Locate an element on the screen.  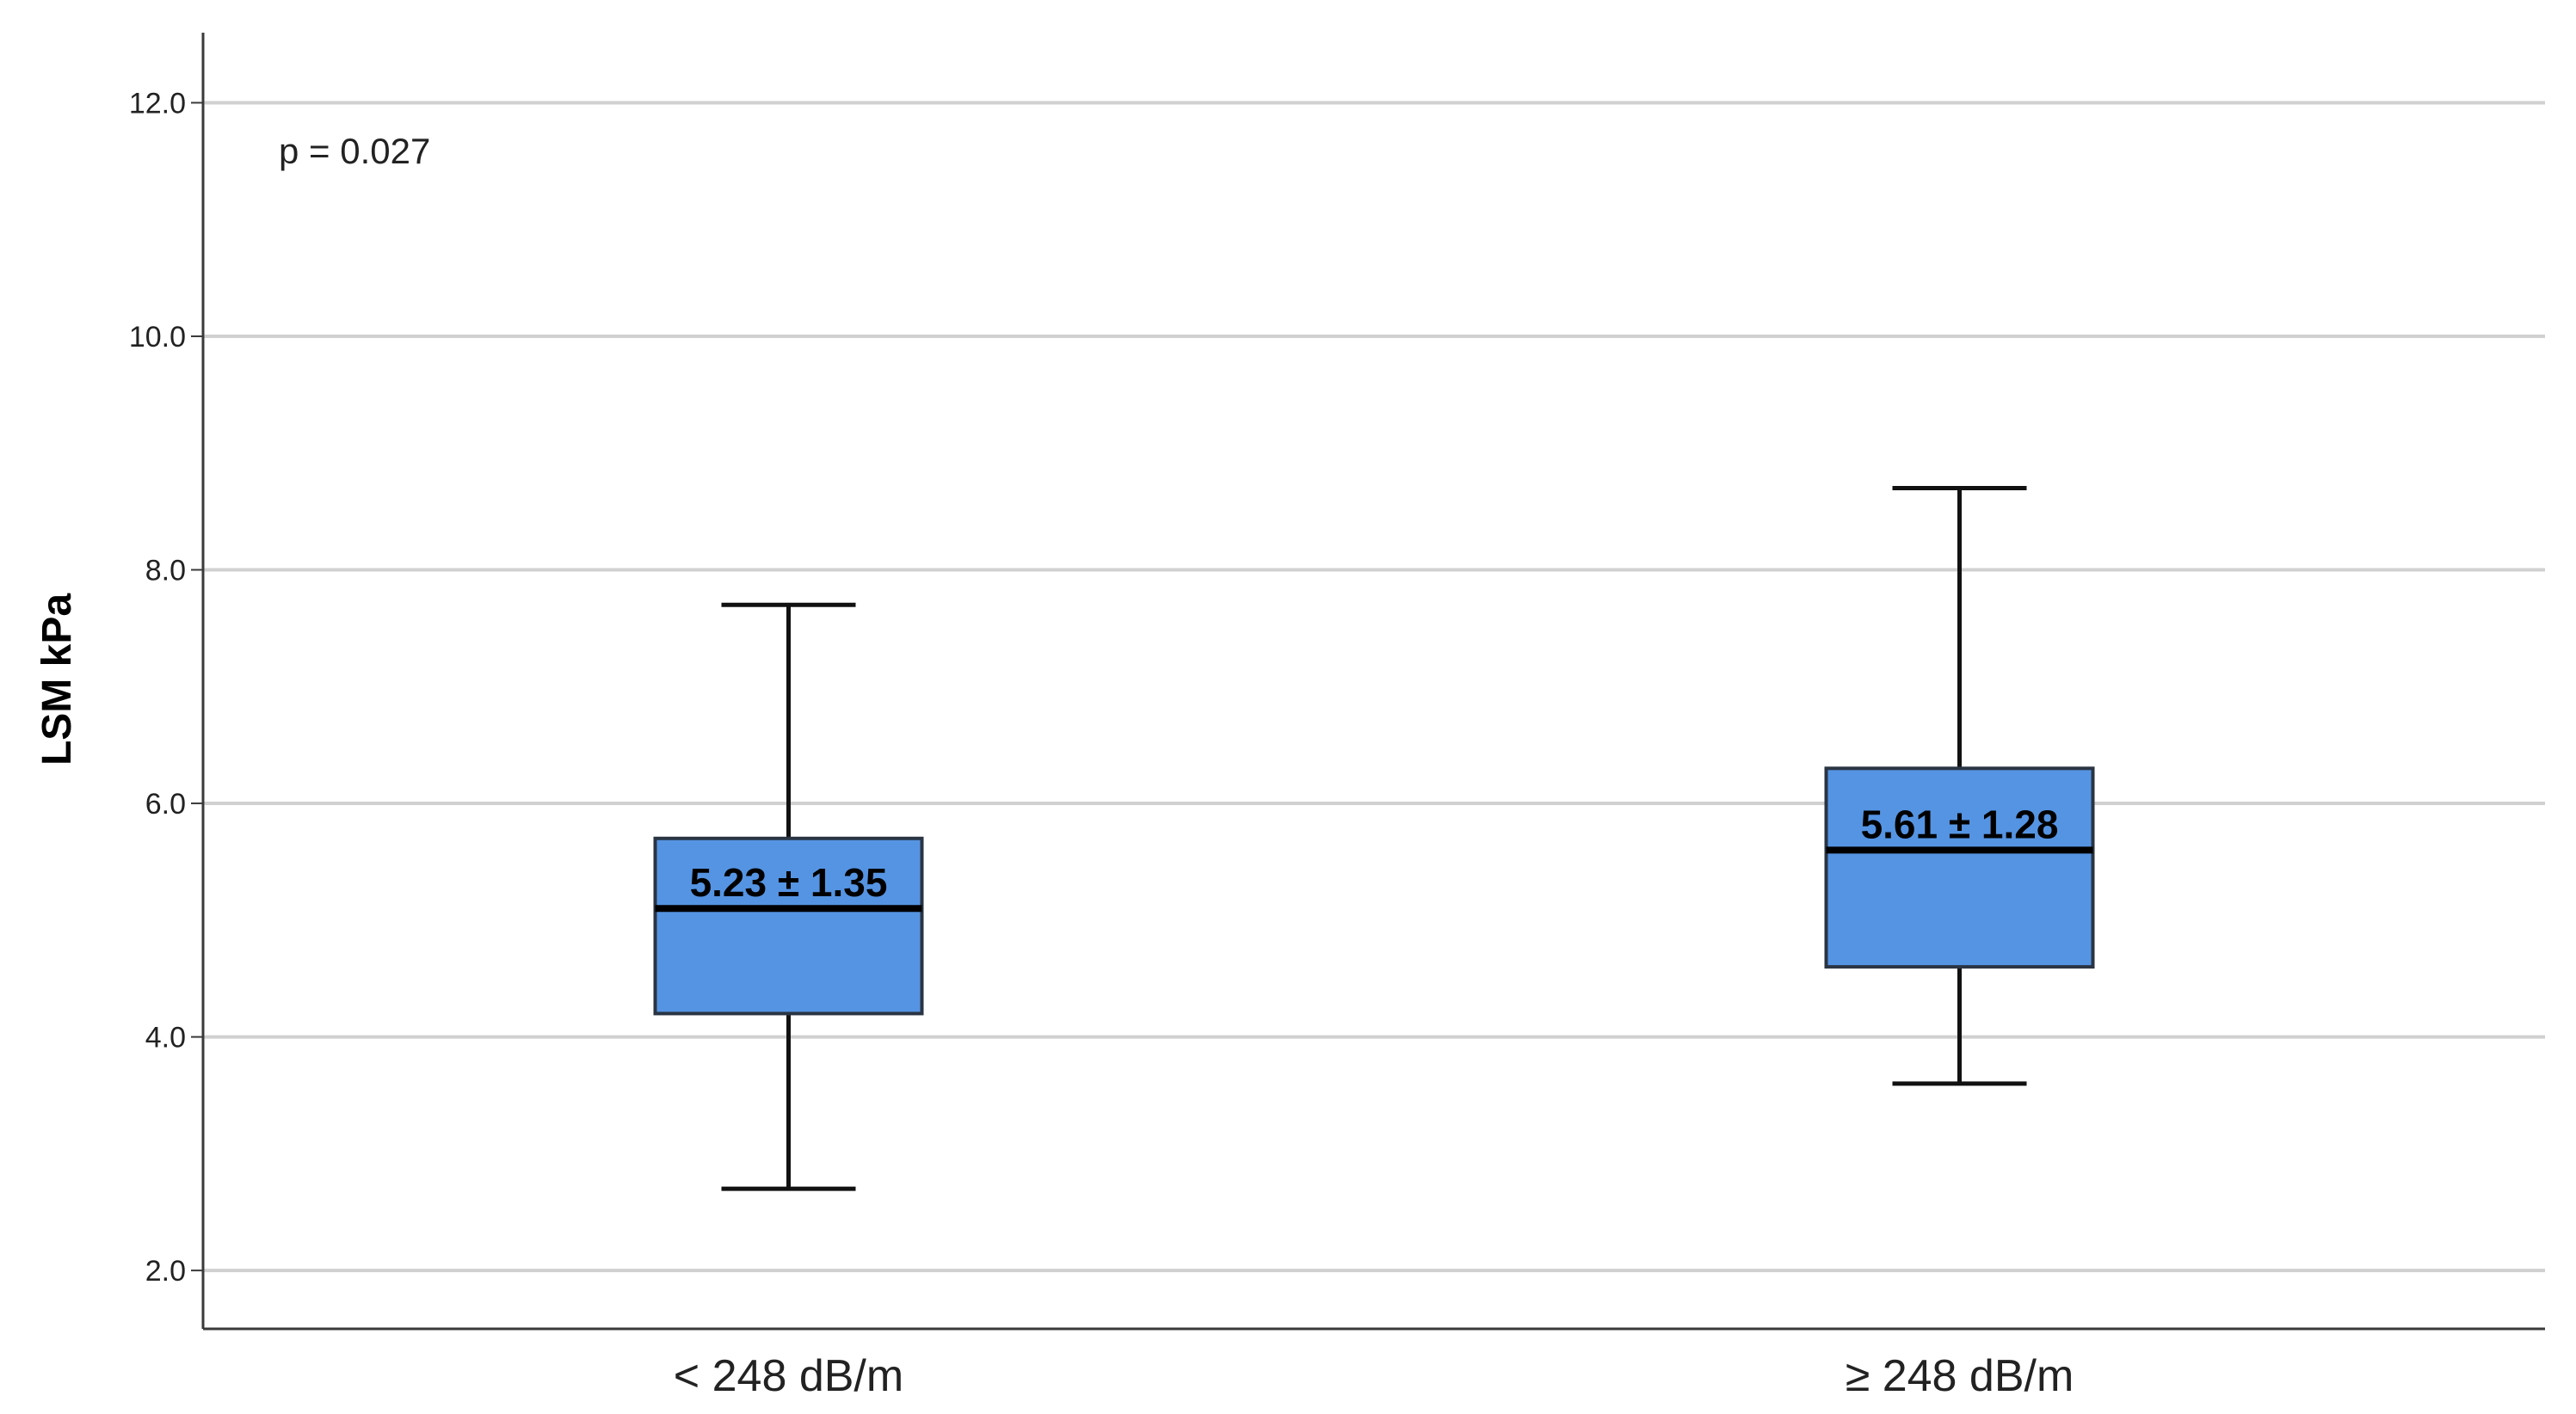
y-tick-label: 10.0 is located at coordinates (157, 337).